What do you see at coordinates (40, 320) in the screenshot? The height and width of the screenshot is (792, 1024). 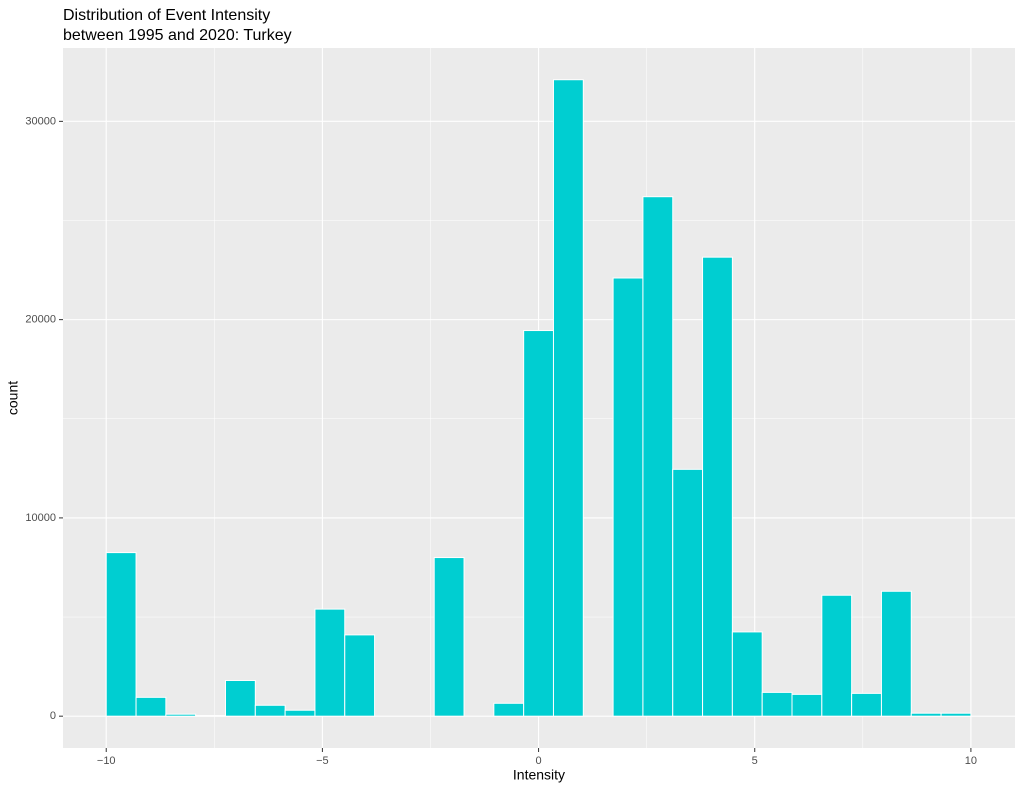 I see `y-tick-label: 20000` at bounding box center [40, 320].